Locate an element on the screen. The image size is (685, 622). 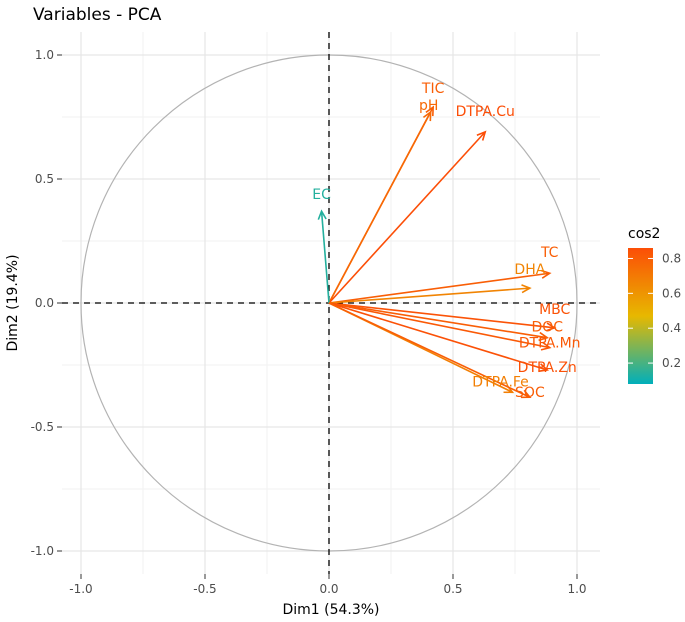
arrowhead-dtpa-zn is located at coordinates (544, 368).